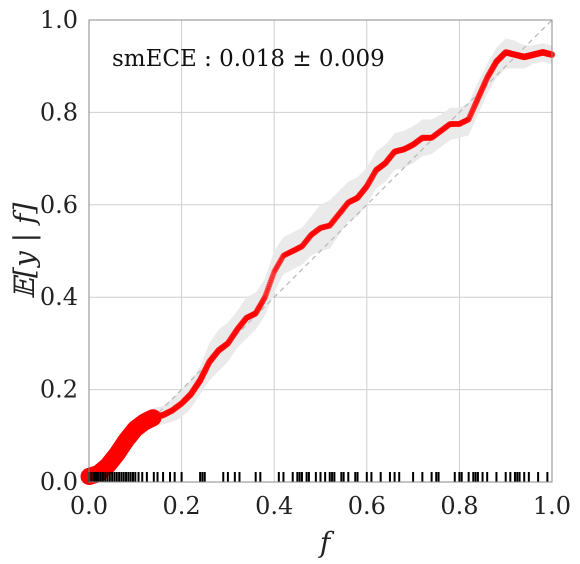  Describe the element at coordinates (248, 59) in the screenshot. I see `smece-annotation: smECE : 0.018 ± 0.009` at that location.